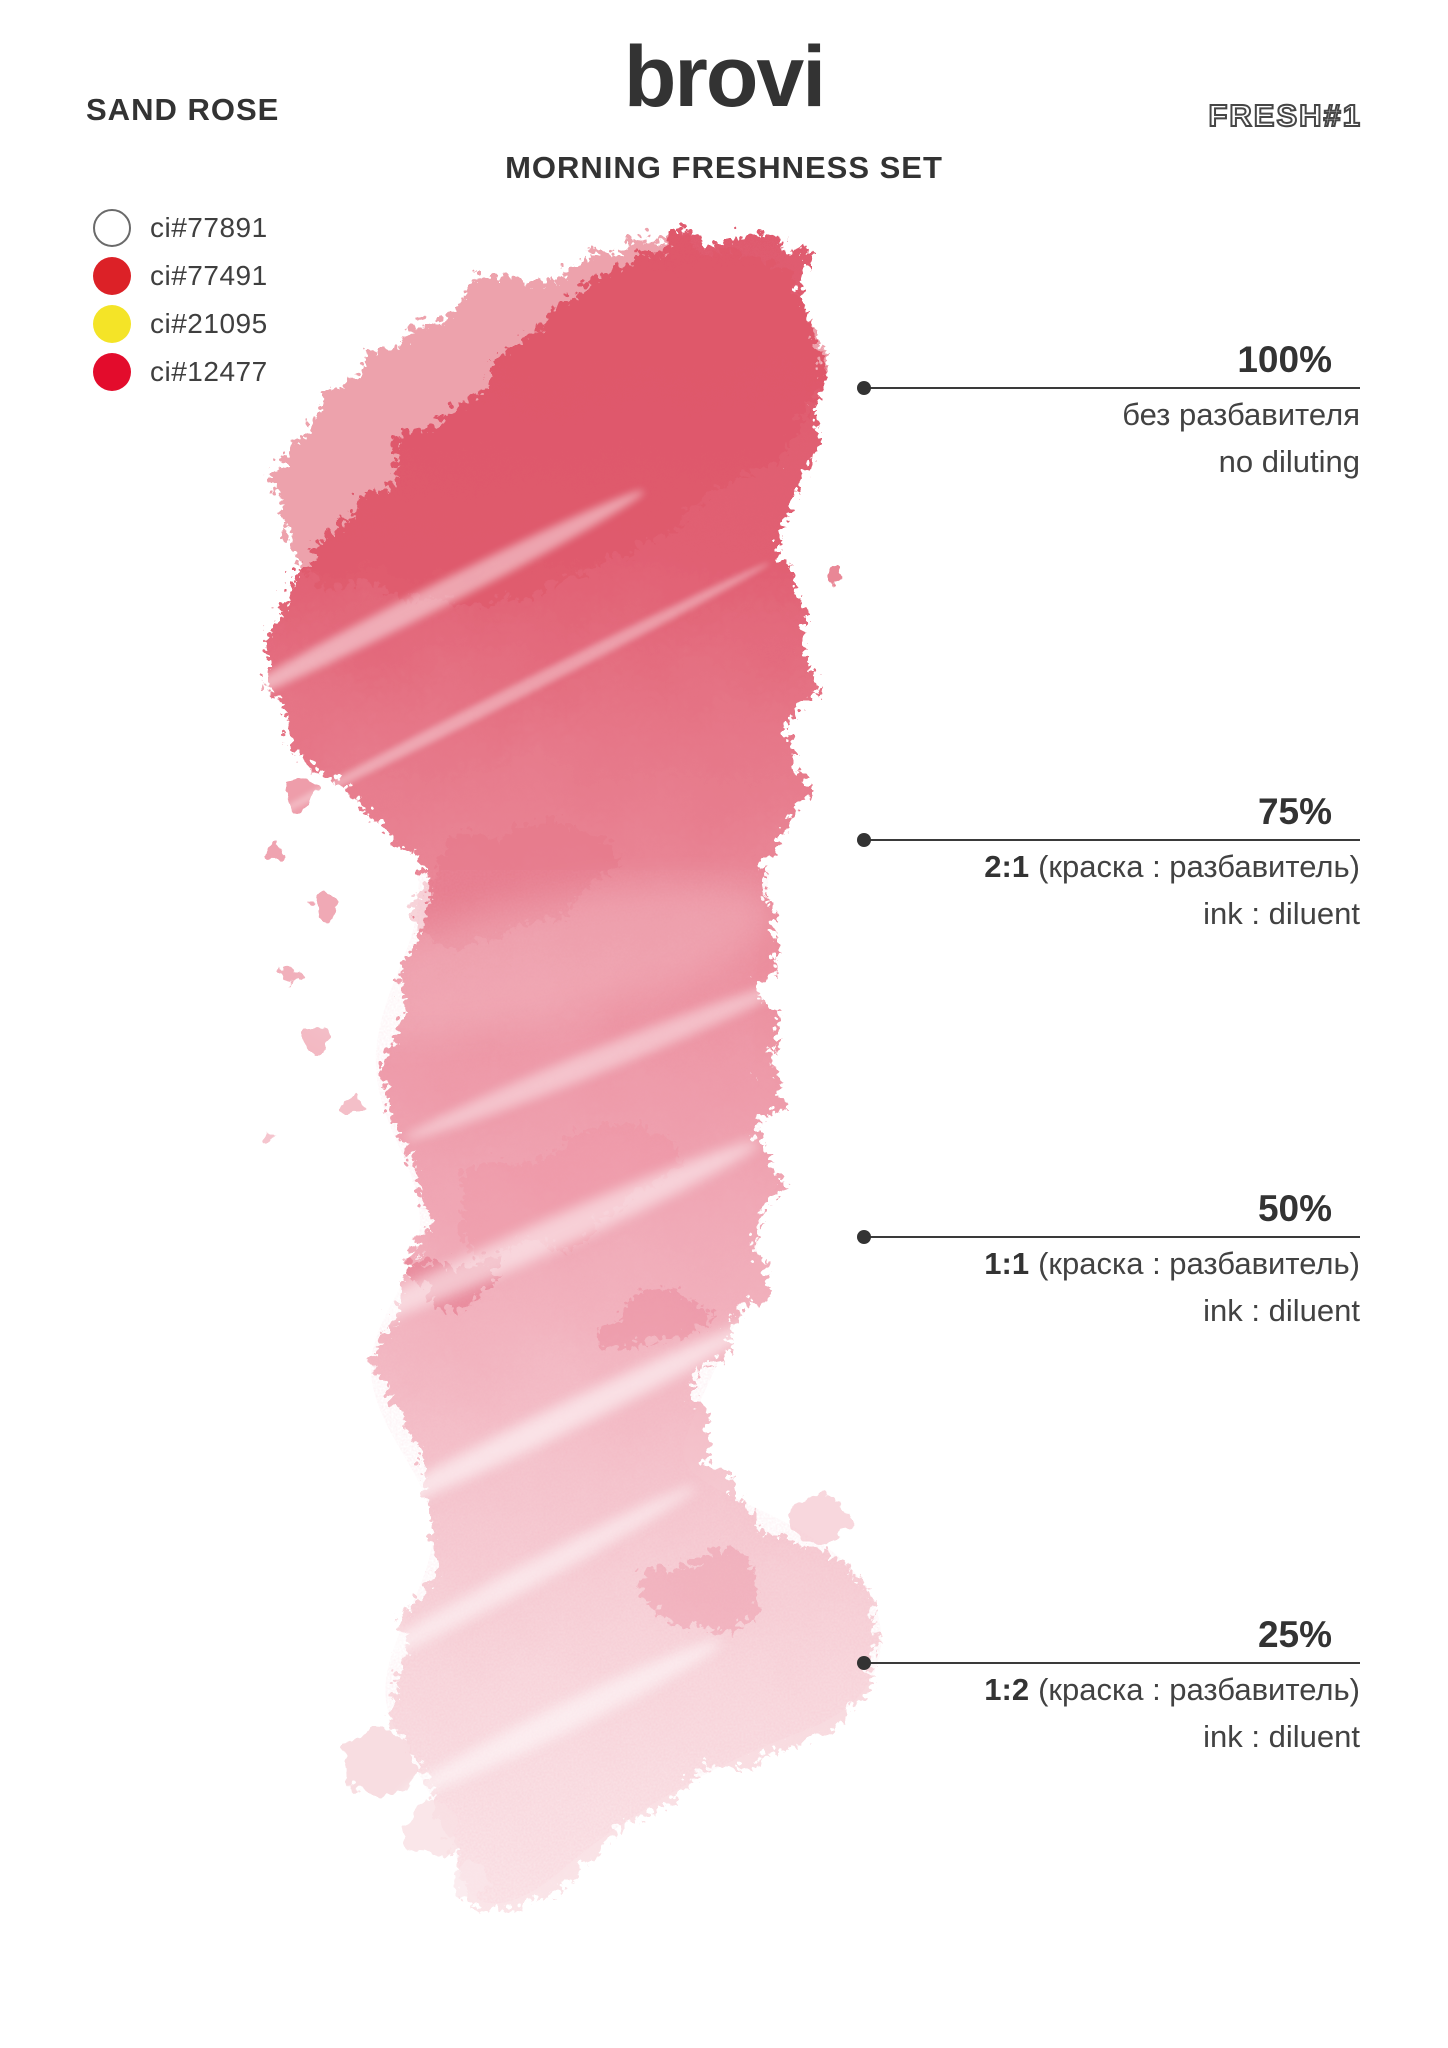  Describe the element at coordinates (1007, 866) in the screenshot. I see `dilution-ratio: 2:1` at that location.